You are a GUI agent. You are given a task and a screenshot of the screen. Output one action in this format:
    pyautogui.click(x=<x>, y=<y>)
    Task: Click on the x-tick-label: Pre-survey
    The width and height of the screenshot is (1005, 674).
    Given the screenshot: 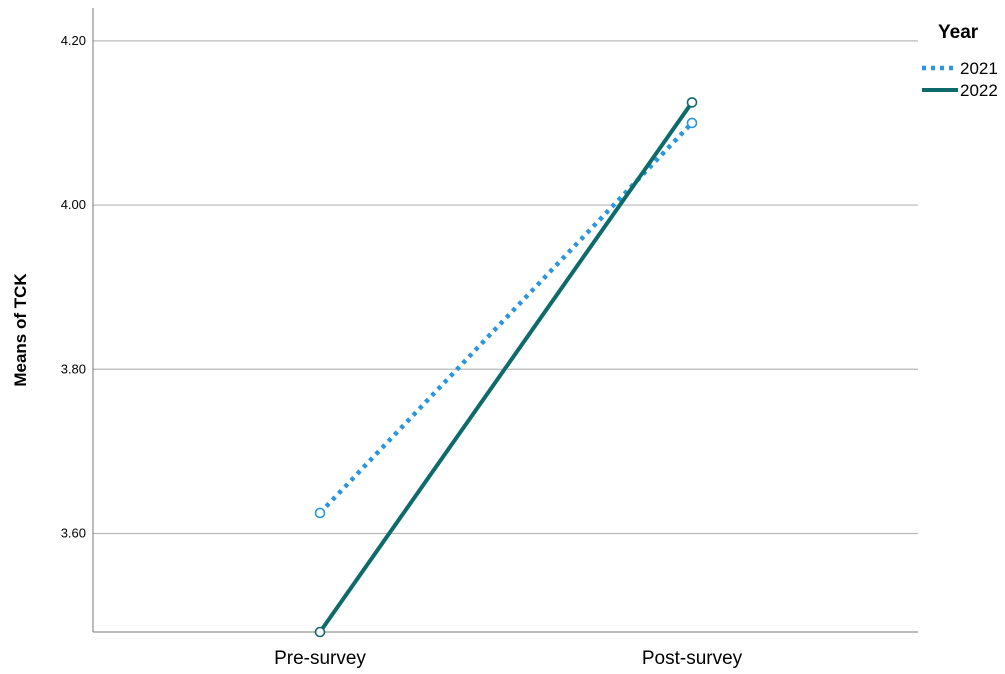 What is the action you would take?
    pyautogui.click(x=320, y=658)
    